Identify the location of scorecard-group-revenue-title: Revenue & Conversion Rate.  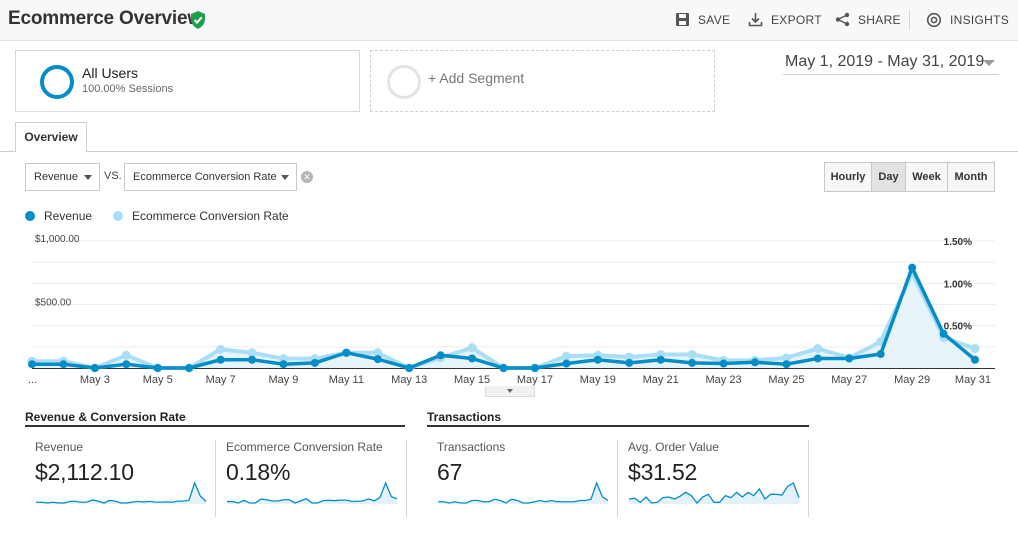
(105, 417).